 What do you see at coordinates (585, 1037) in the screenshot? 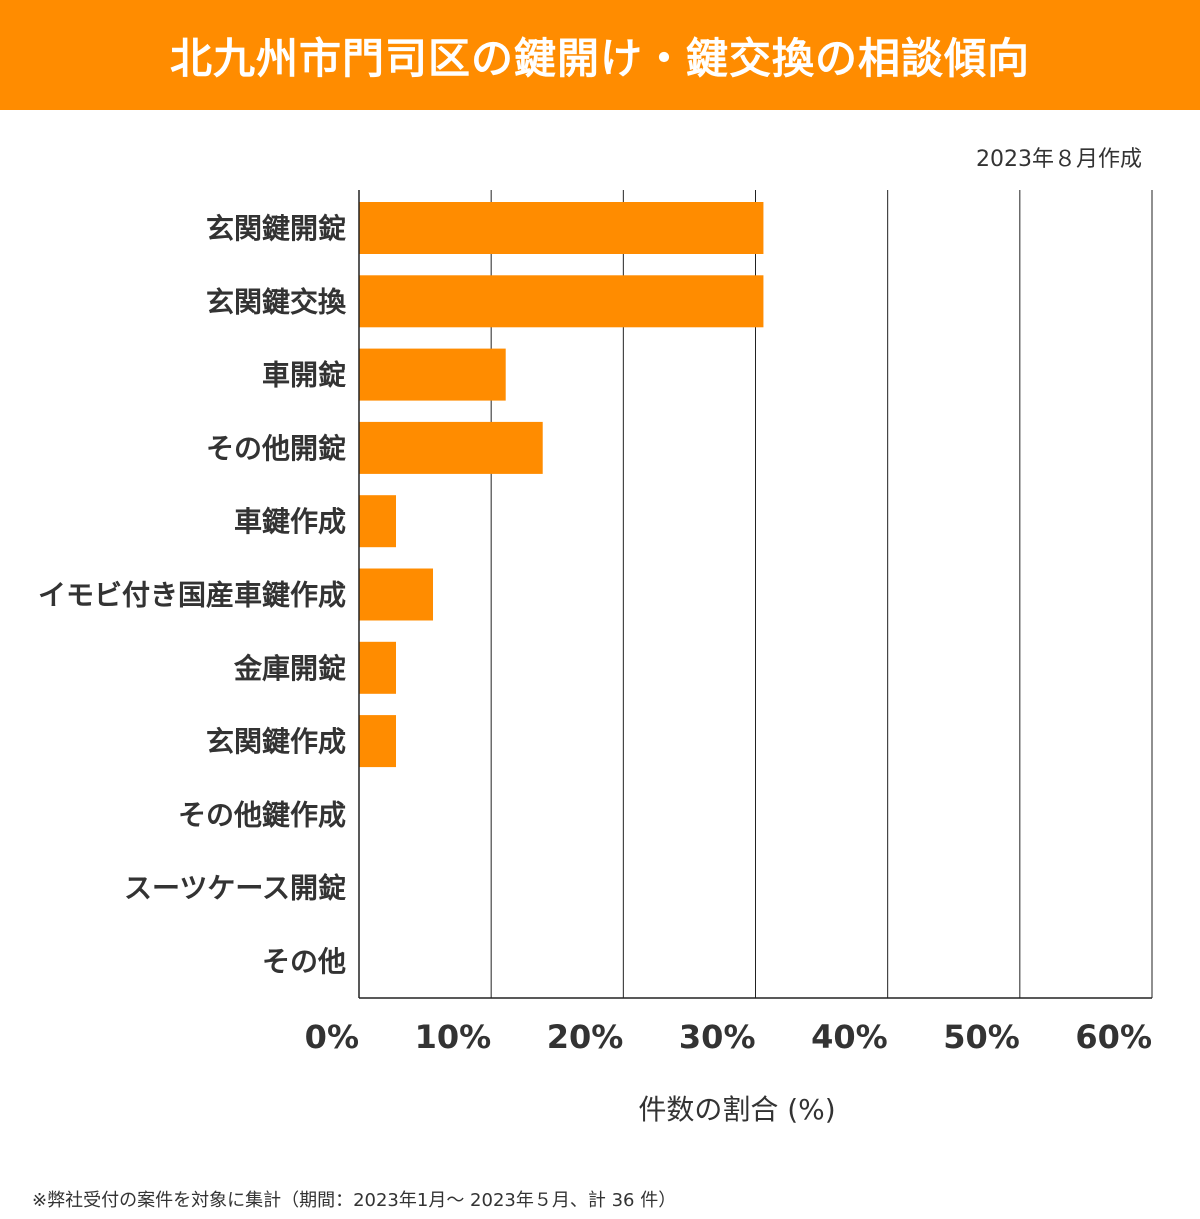
I see `x-tick-label: 20%` at bounding box center [585, 1037].